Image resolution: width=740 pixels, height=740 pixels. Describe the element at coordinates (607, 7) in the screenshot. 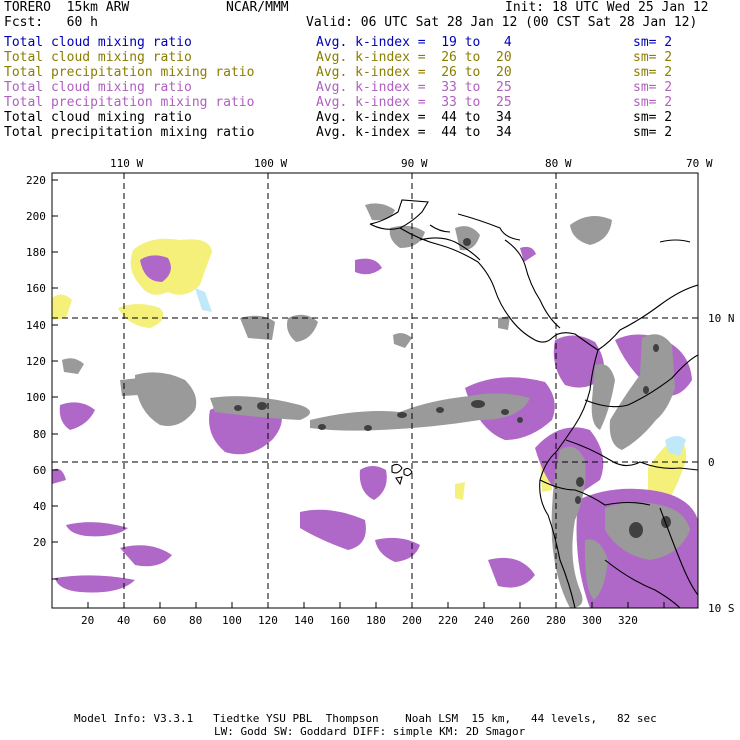

I see `init-time: Init: 18 UTC Wed 25 Jan 12` at that location.